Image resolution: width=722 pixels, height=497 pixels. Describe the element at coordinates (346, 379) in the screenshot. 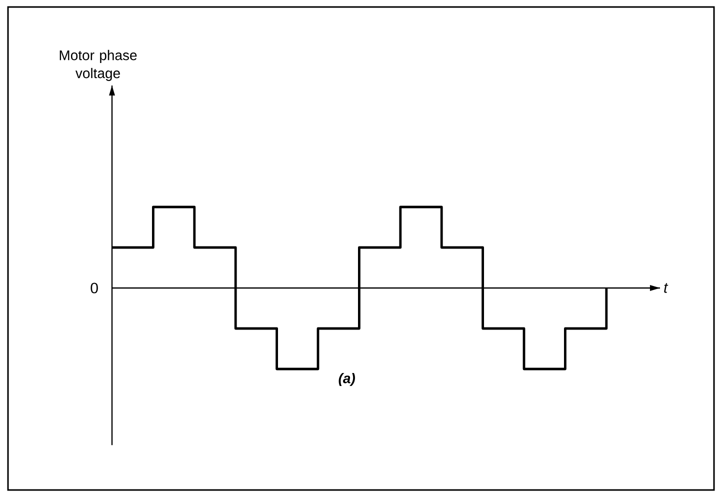

I see `text: (a)` at that location.